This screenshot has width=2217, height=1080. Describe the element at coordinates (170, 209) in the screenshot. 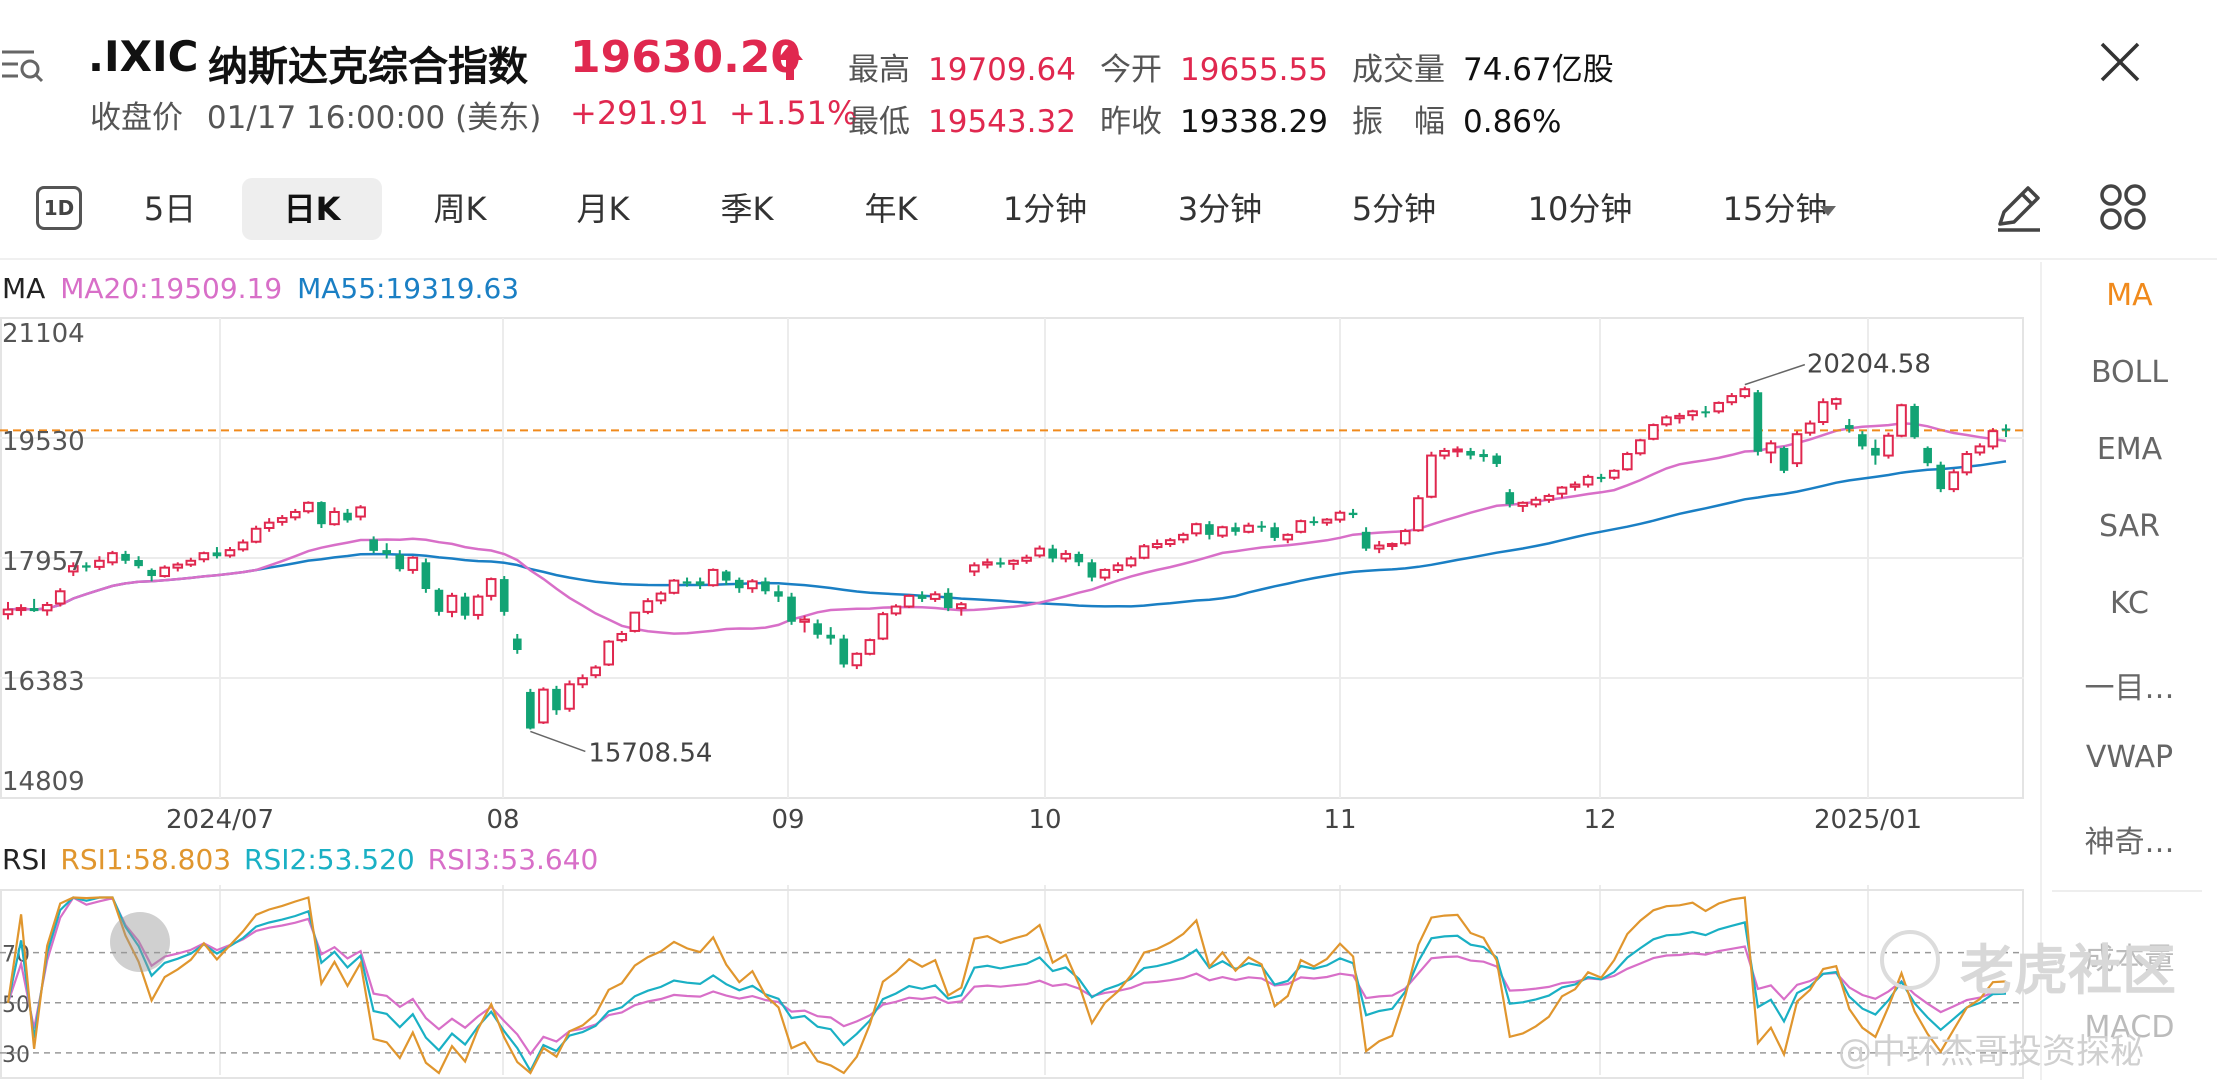

I see `tab-5-day: 5日` at that location.